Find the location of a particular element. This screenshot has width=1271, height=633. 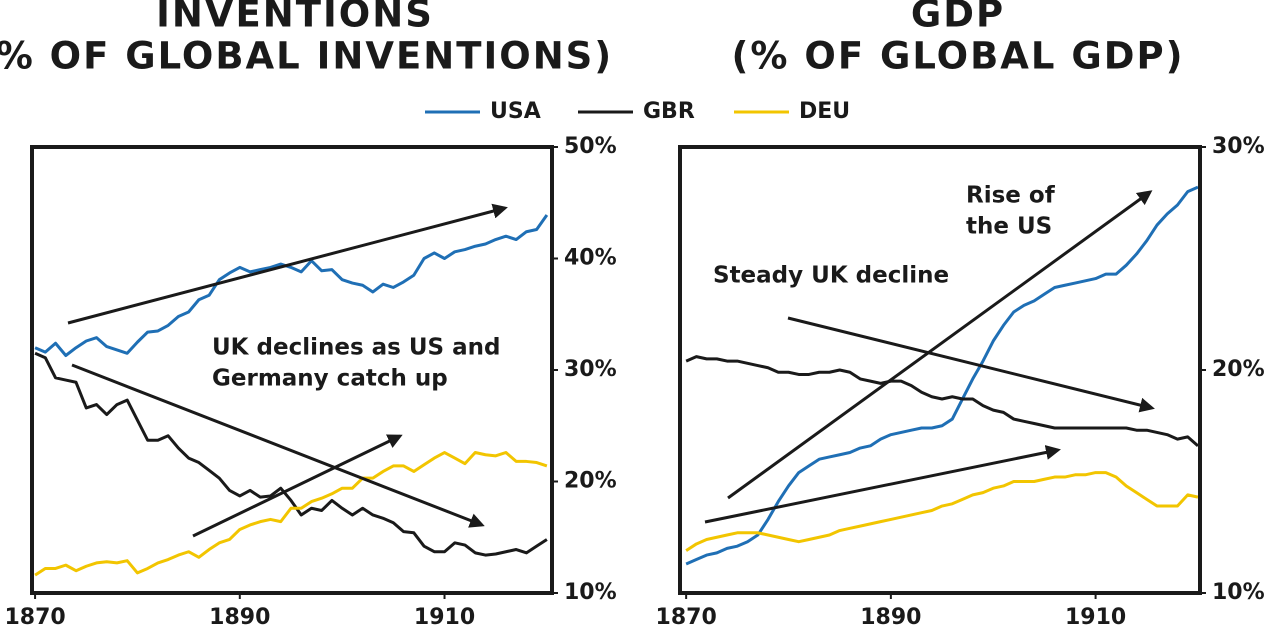

legend-label: USA is located at coordinates (515, 111).